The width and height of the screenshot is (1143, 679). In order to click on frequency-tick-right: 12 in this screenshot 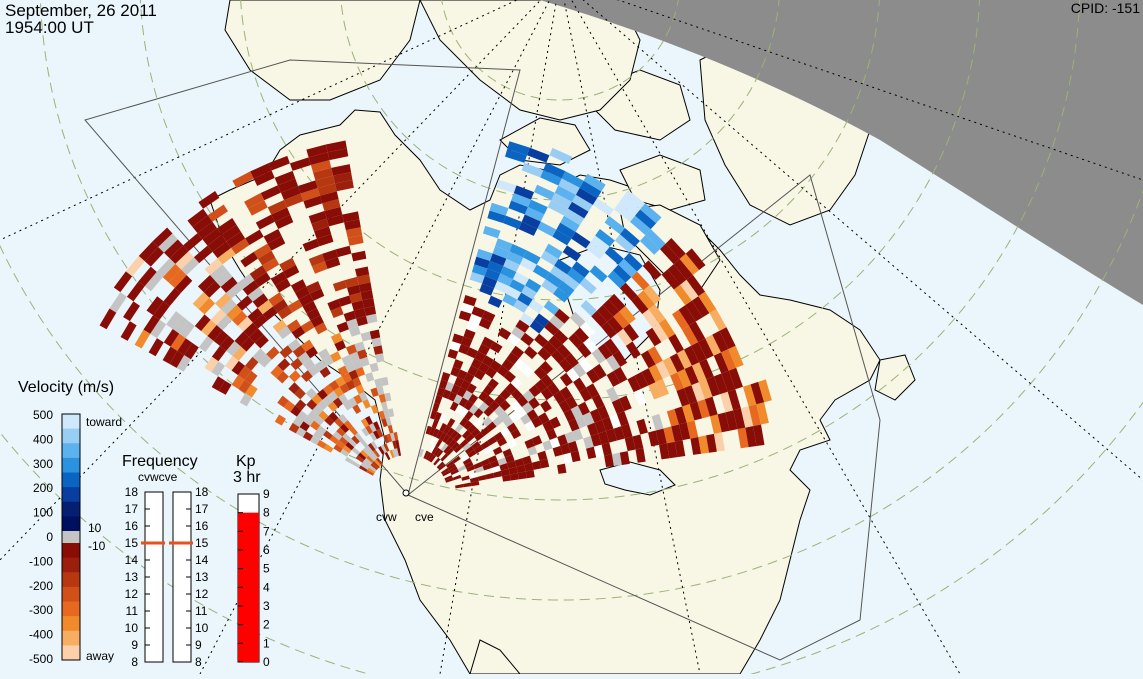, I will do `click(202, 594)`.